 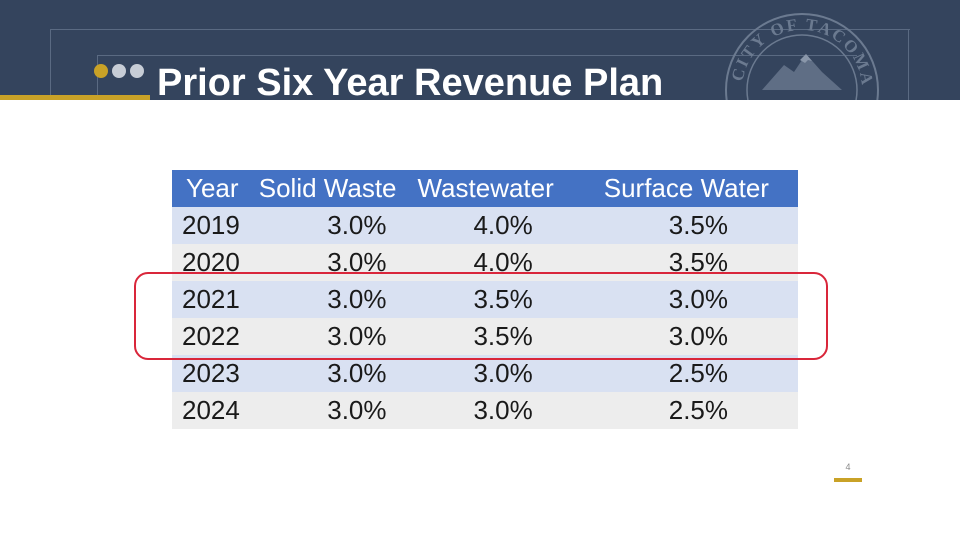 I want to click on table-row: 2024 3.0% 3.0% 2.5%, so click(x=485, y=410).